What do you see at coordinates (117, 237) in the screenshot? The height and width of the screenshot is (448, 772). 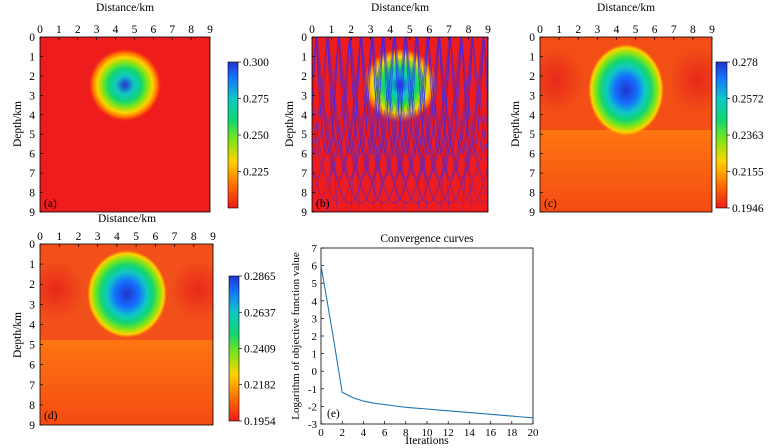 I see `panel-d-xtick-label: 4` at bounding box center [117, 237].